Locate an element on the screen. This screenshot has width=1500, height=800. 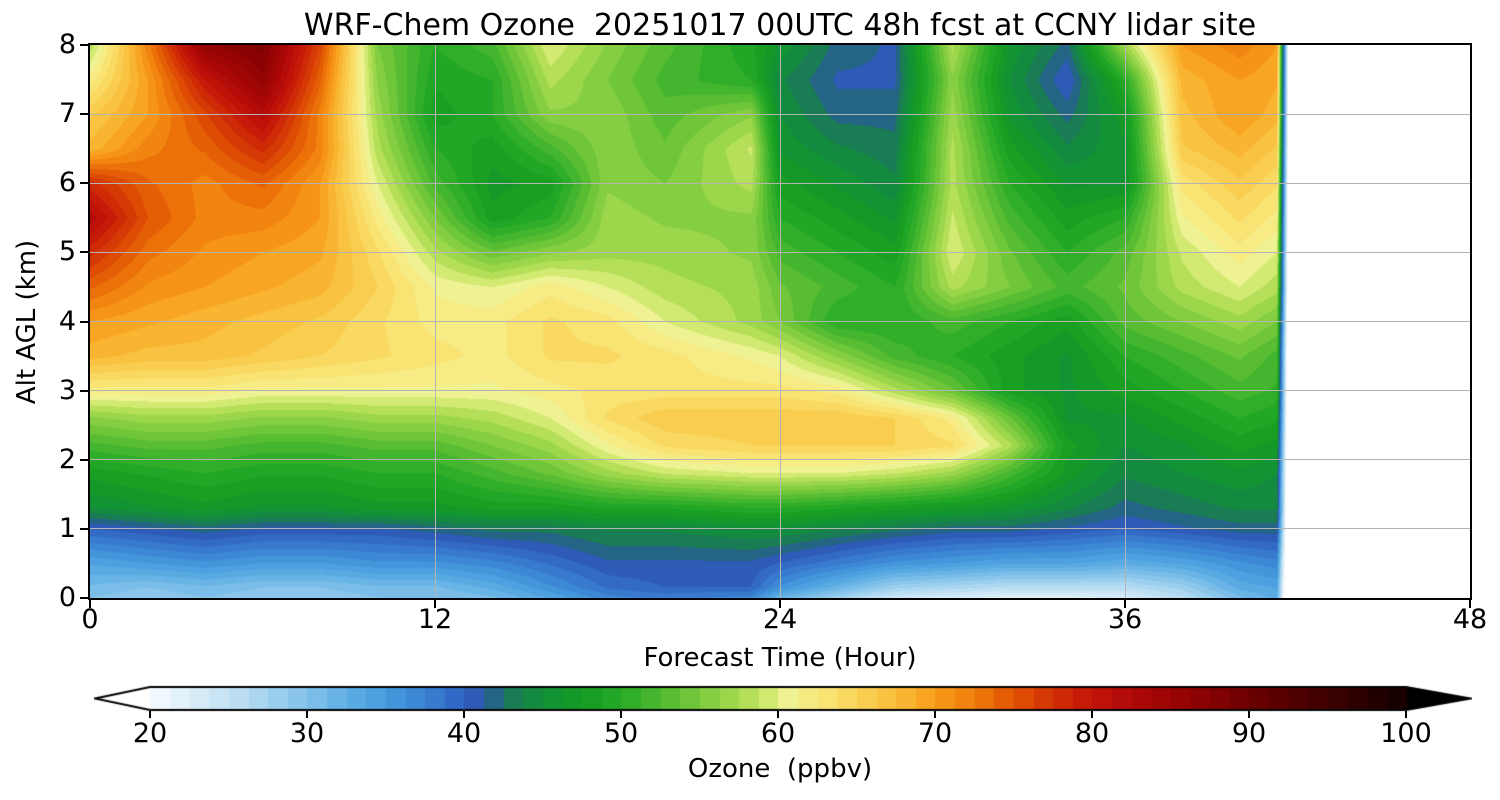
colorbar-tick-label: 40 is located at coordinates (464, 733).